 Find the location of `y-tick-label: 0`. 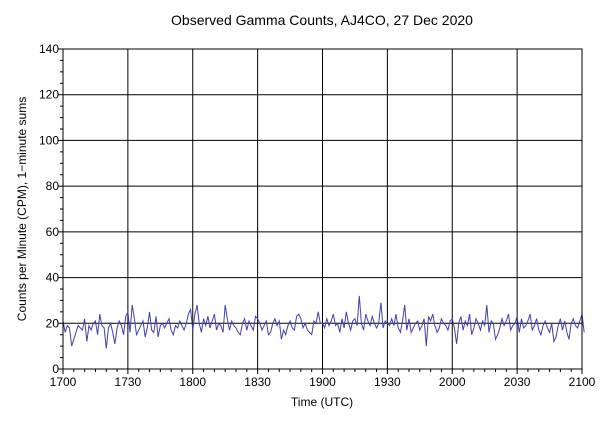

y-tick-label: 0 is located at coordinates (55, 369).